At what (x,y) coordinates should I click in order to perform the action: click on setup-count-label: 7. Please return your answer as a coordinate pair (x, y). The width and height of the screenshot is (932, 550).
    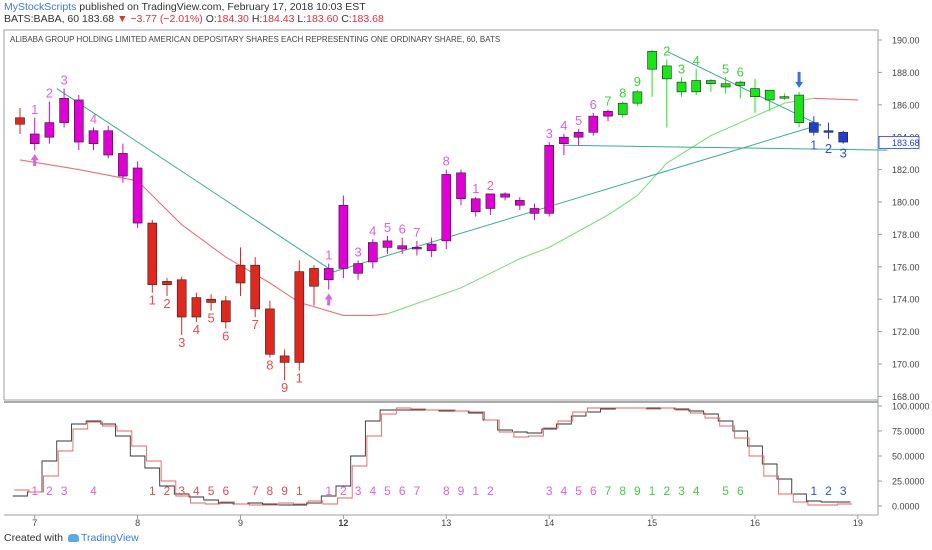
    Looking at the image, I should click on (416, 232).